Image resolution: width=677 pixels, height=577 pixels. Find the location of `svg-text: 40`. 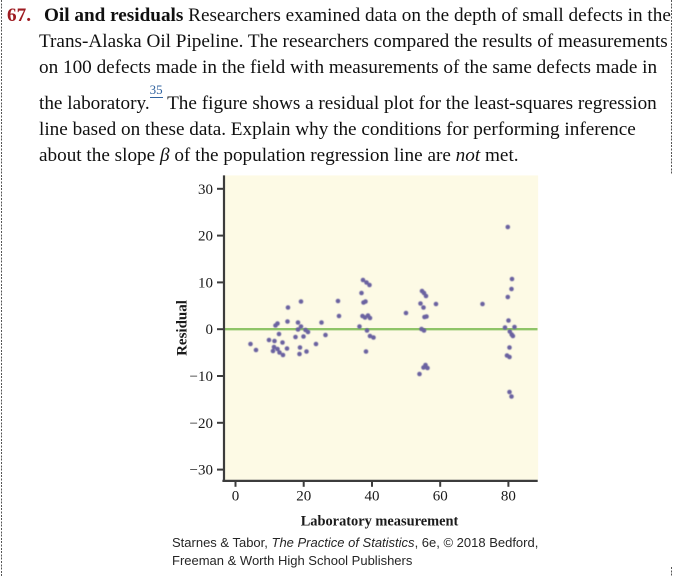

svg-text: 40 is located at coordinates (372, 497).